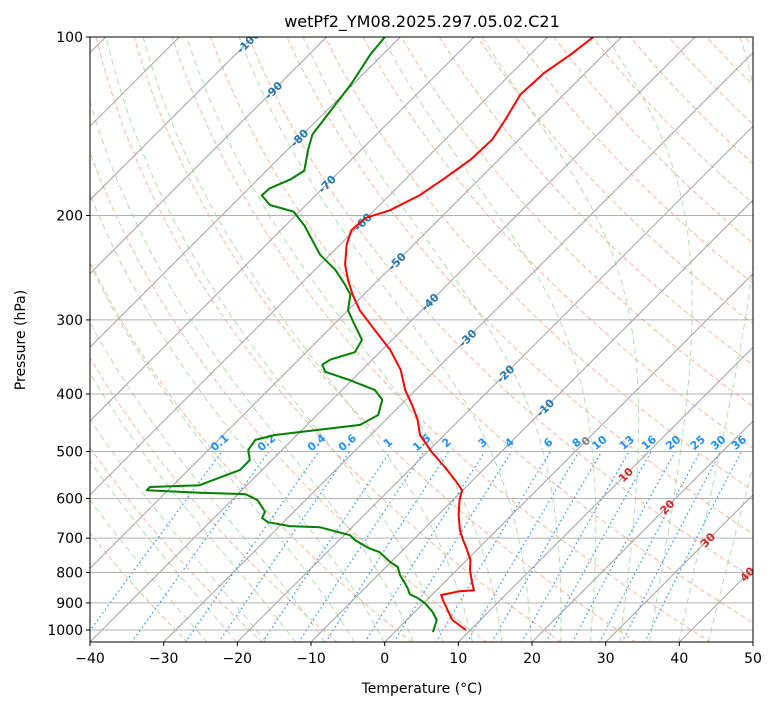 The height and width of the screenshot is (712, 775). What do you see at coordinates (69, 604) in the screenshot?
I see `y-tick-label: 900` at bounding box center [69, 604].